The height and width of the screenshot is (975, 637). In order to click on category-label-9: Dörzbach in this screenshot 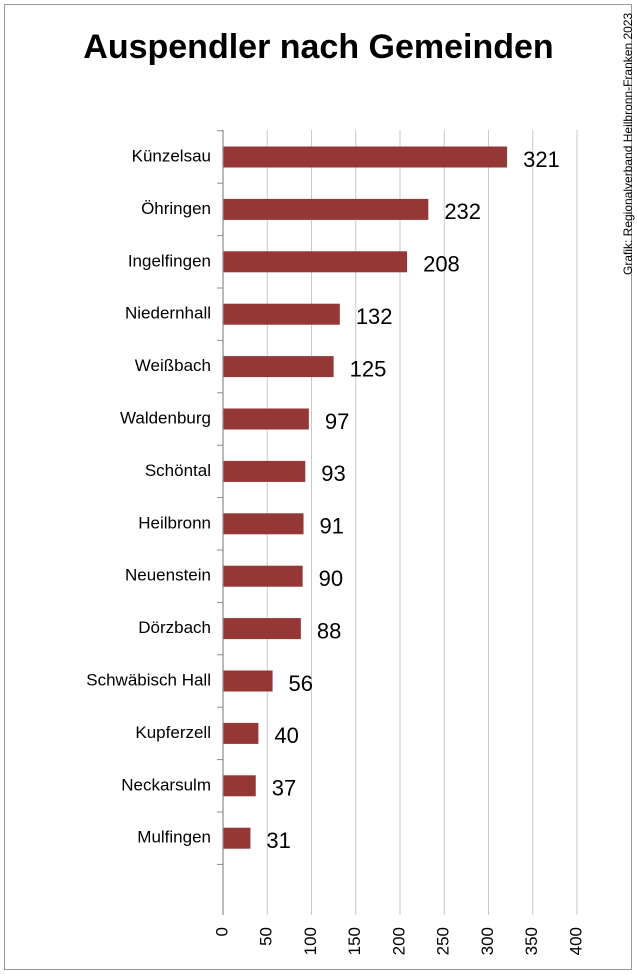, I will do `click(174, 627)`.